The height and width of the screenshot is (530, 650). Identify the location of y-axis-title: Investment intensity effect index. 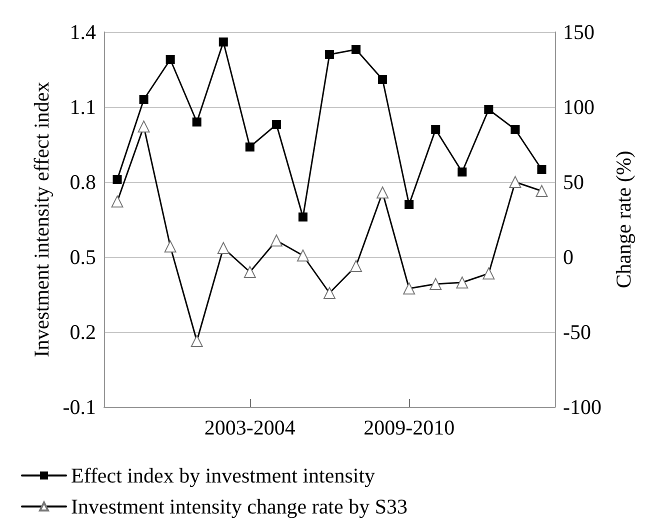
(41, 219).